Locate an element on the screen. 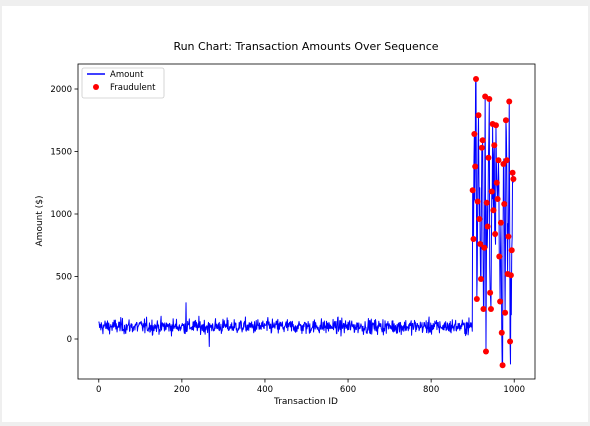  x-tick-label: 1000 is located at coordinates (514, 390).